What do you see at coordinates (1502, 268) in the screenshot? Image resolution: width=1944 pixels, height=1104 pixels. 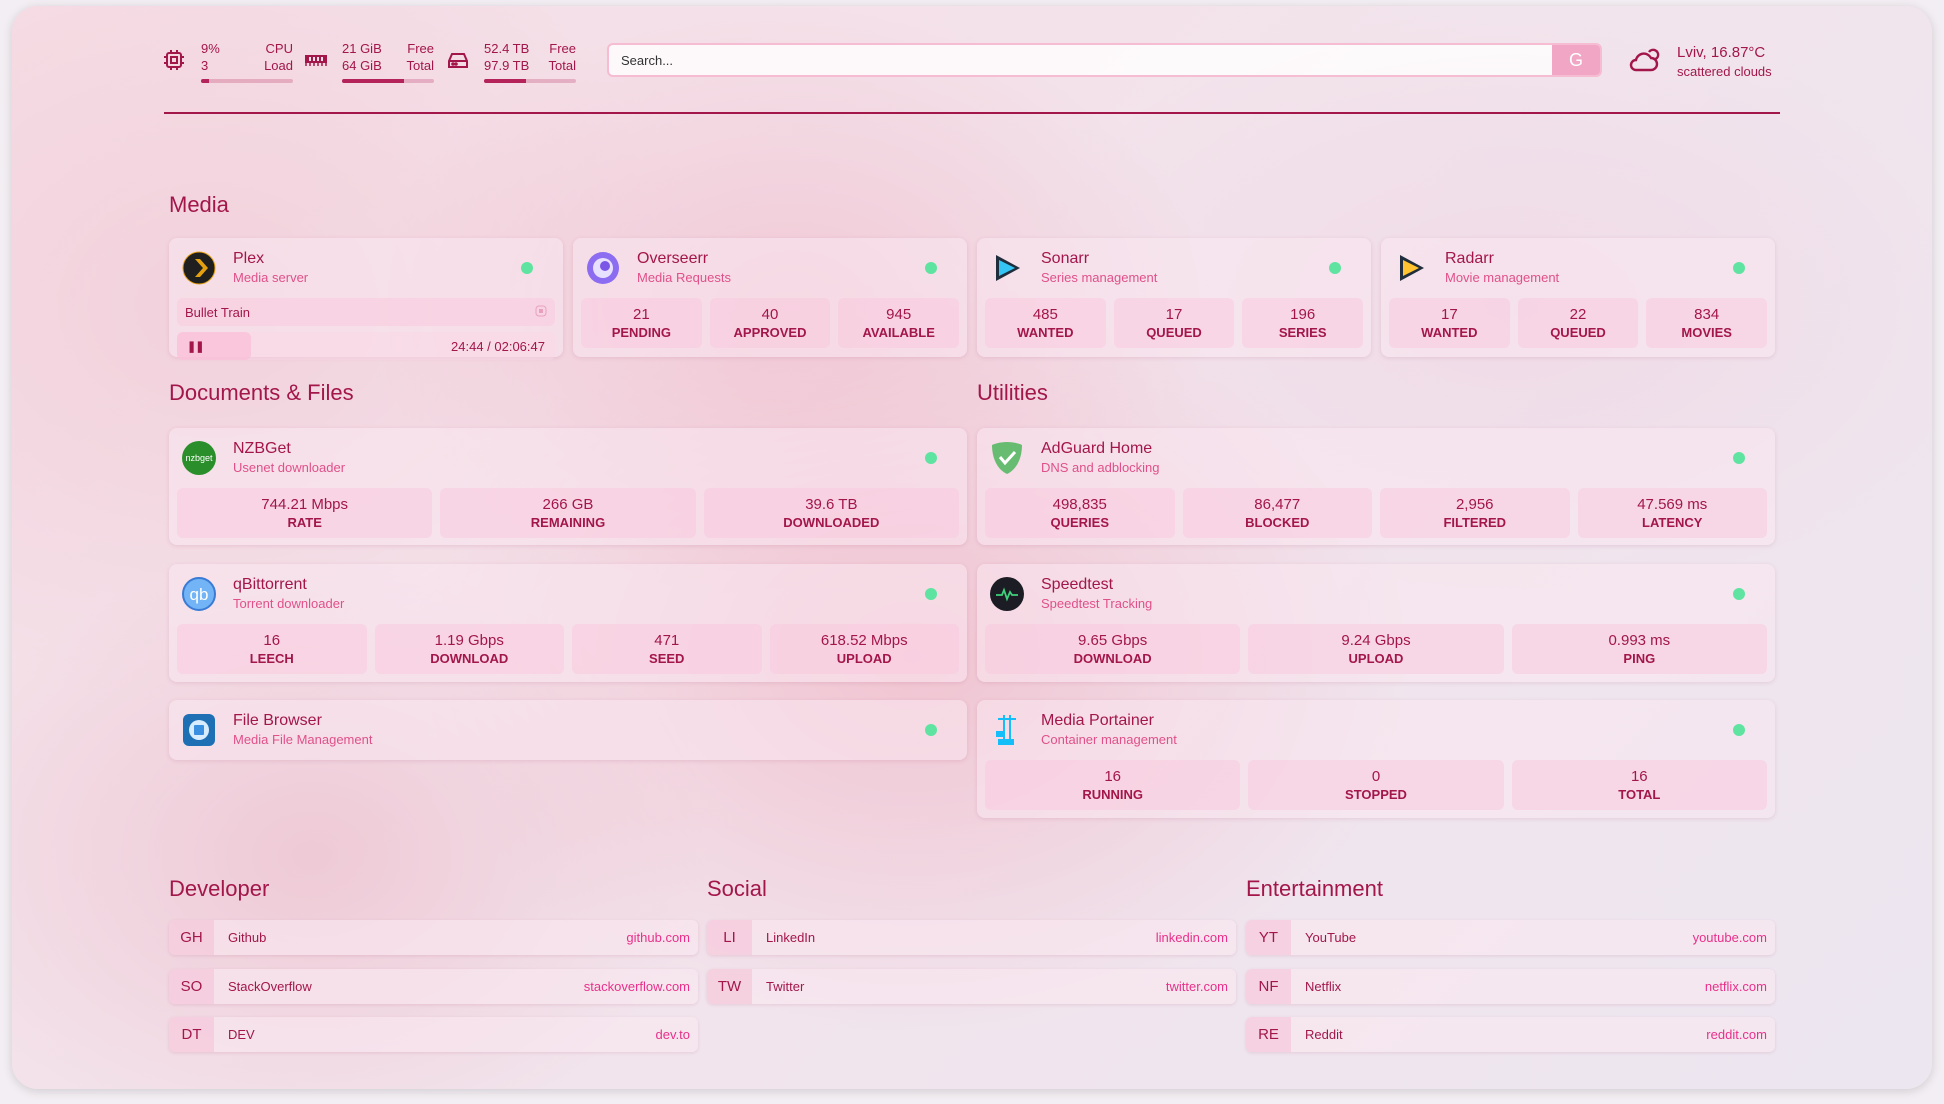 I see `service-text: Radarr Movie management` at bounding box center [1502, 268].